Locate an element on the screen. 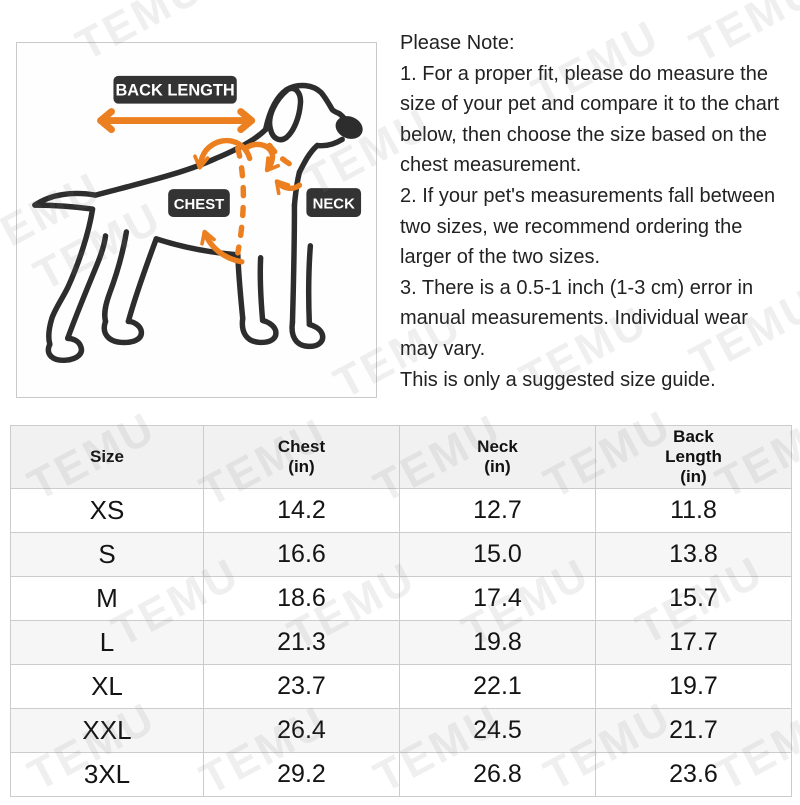 Image resolution: width=800 pixels, height=805 pixels. back-length-cell: 11.8 is located at coordinates (693, 510).